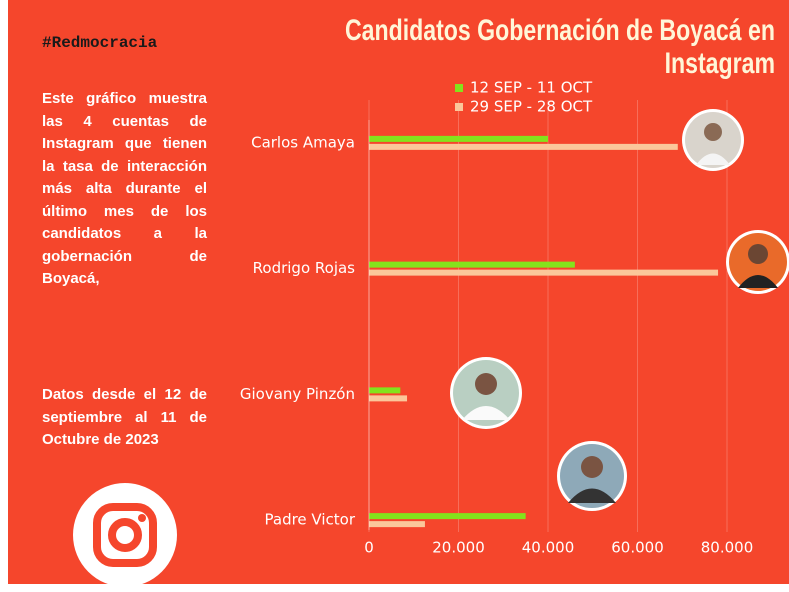  I want to click on y-tick-label: Carlos Amaya, so click(303, 142).